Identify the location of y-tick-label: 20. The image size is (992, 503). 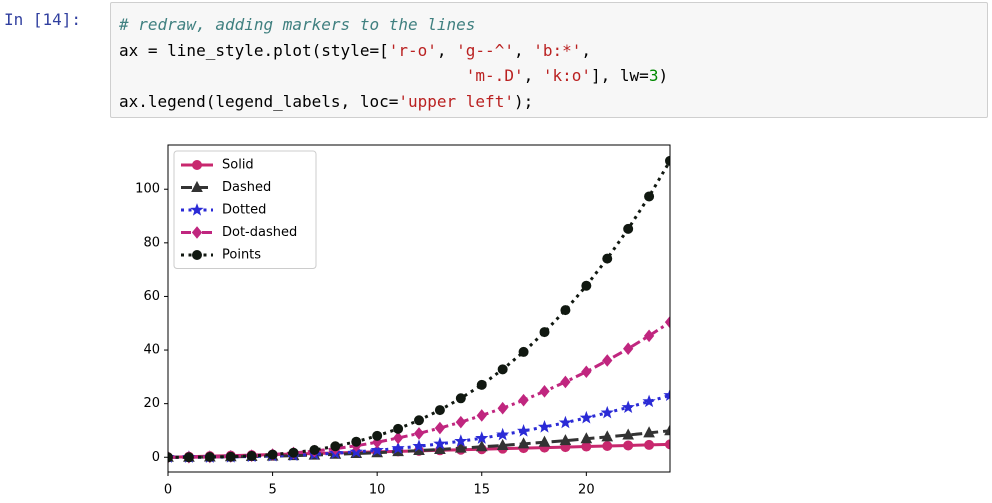
(151, 403).